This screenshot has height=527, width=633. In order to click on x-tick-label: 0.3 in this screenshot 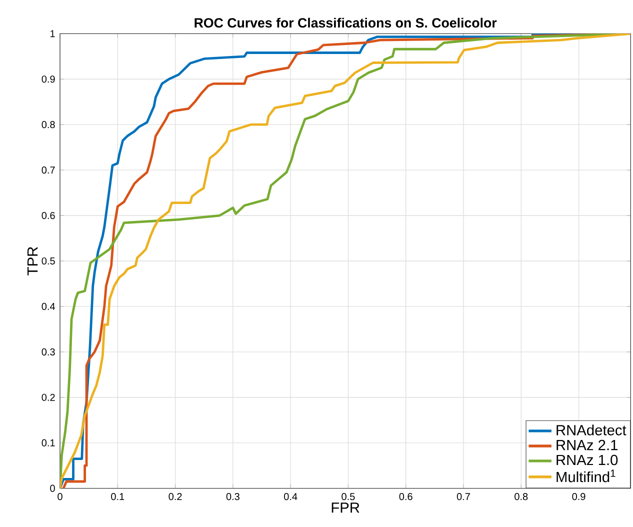, I will do `click(233, 496)`.